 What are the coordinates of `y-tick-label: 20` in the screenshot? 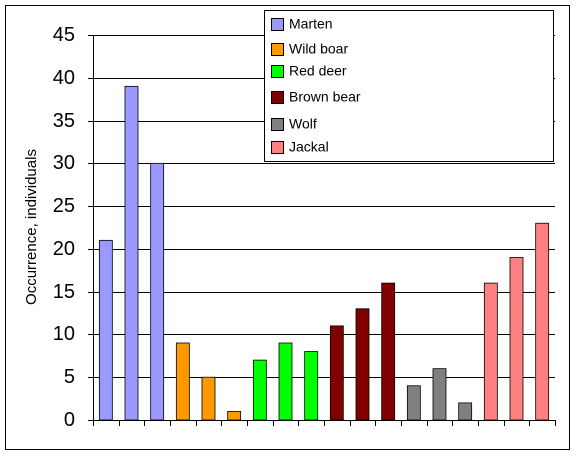 It's located at (64, 249).